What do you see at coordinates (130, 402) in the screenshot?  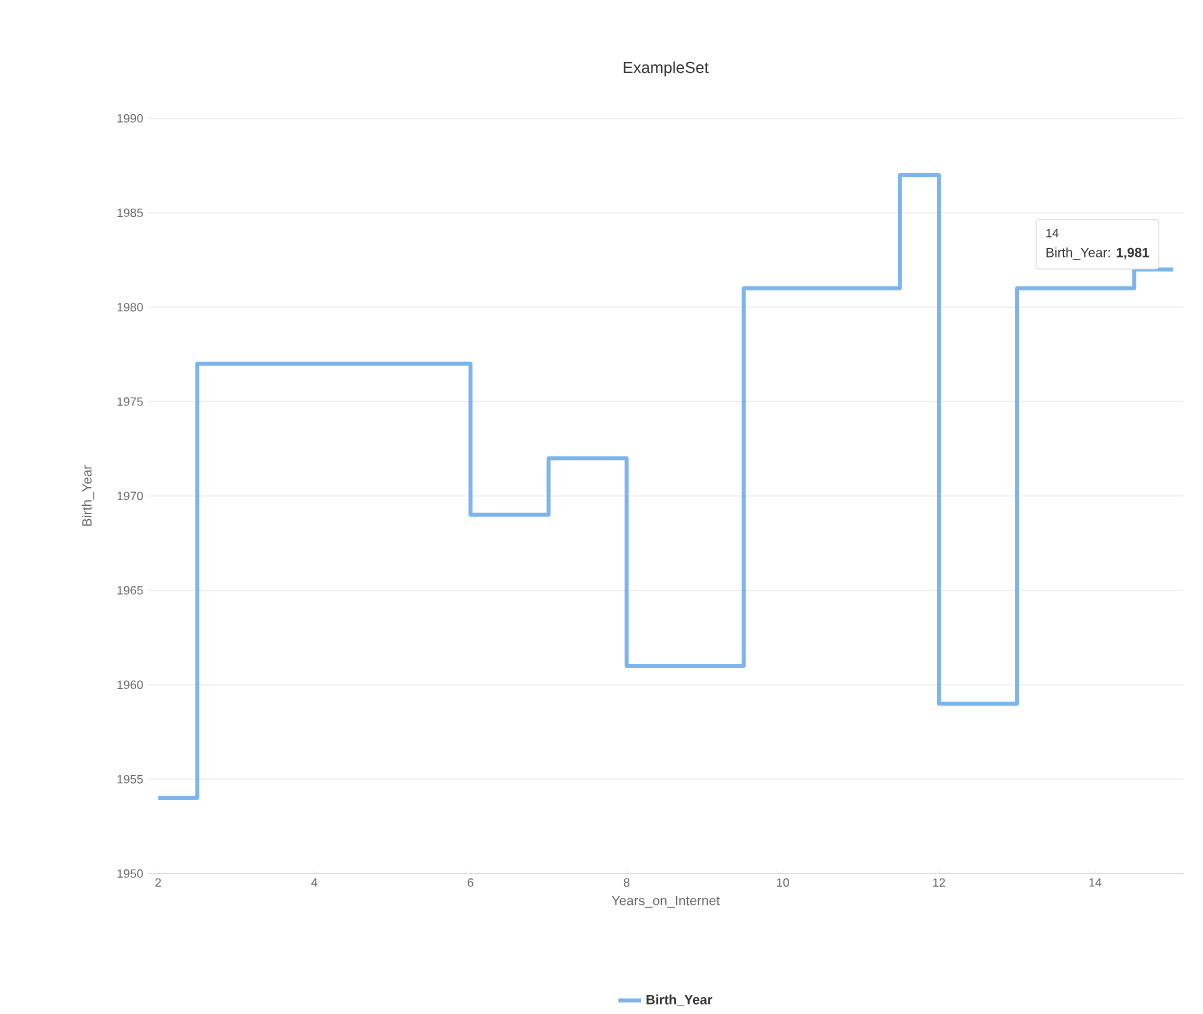 I see `y-tick-label: 1975` at bounding box center [130, 402].